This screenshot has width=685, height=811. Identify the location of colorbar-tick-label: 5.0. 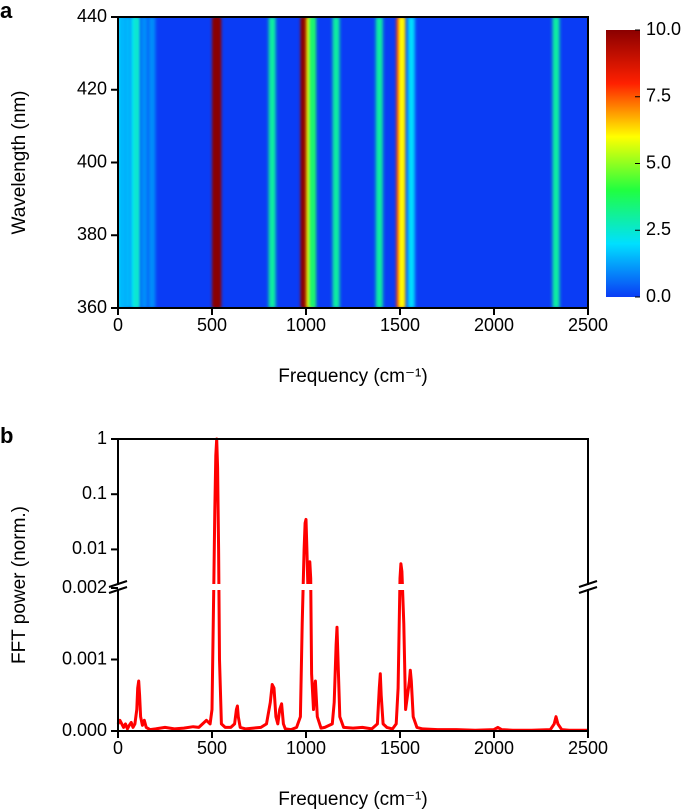
(658, 162).